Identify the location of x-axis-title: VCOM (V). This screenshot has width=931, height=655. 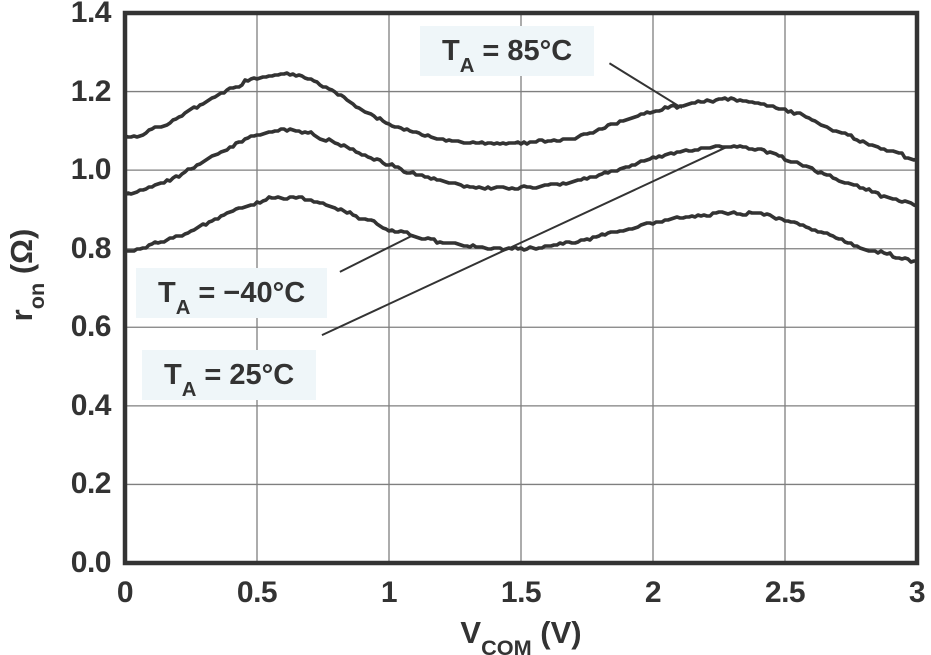
(521, 635).